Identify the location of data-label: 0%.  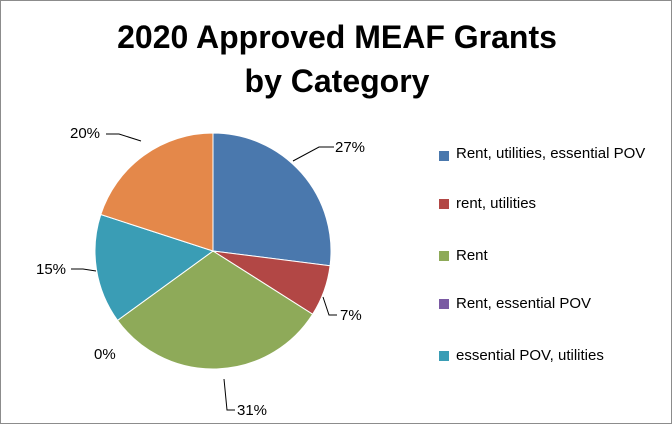
(105, 354).